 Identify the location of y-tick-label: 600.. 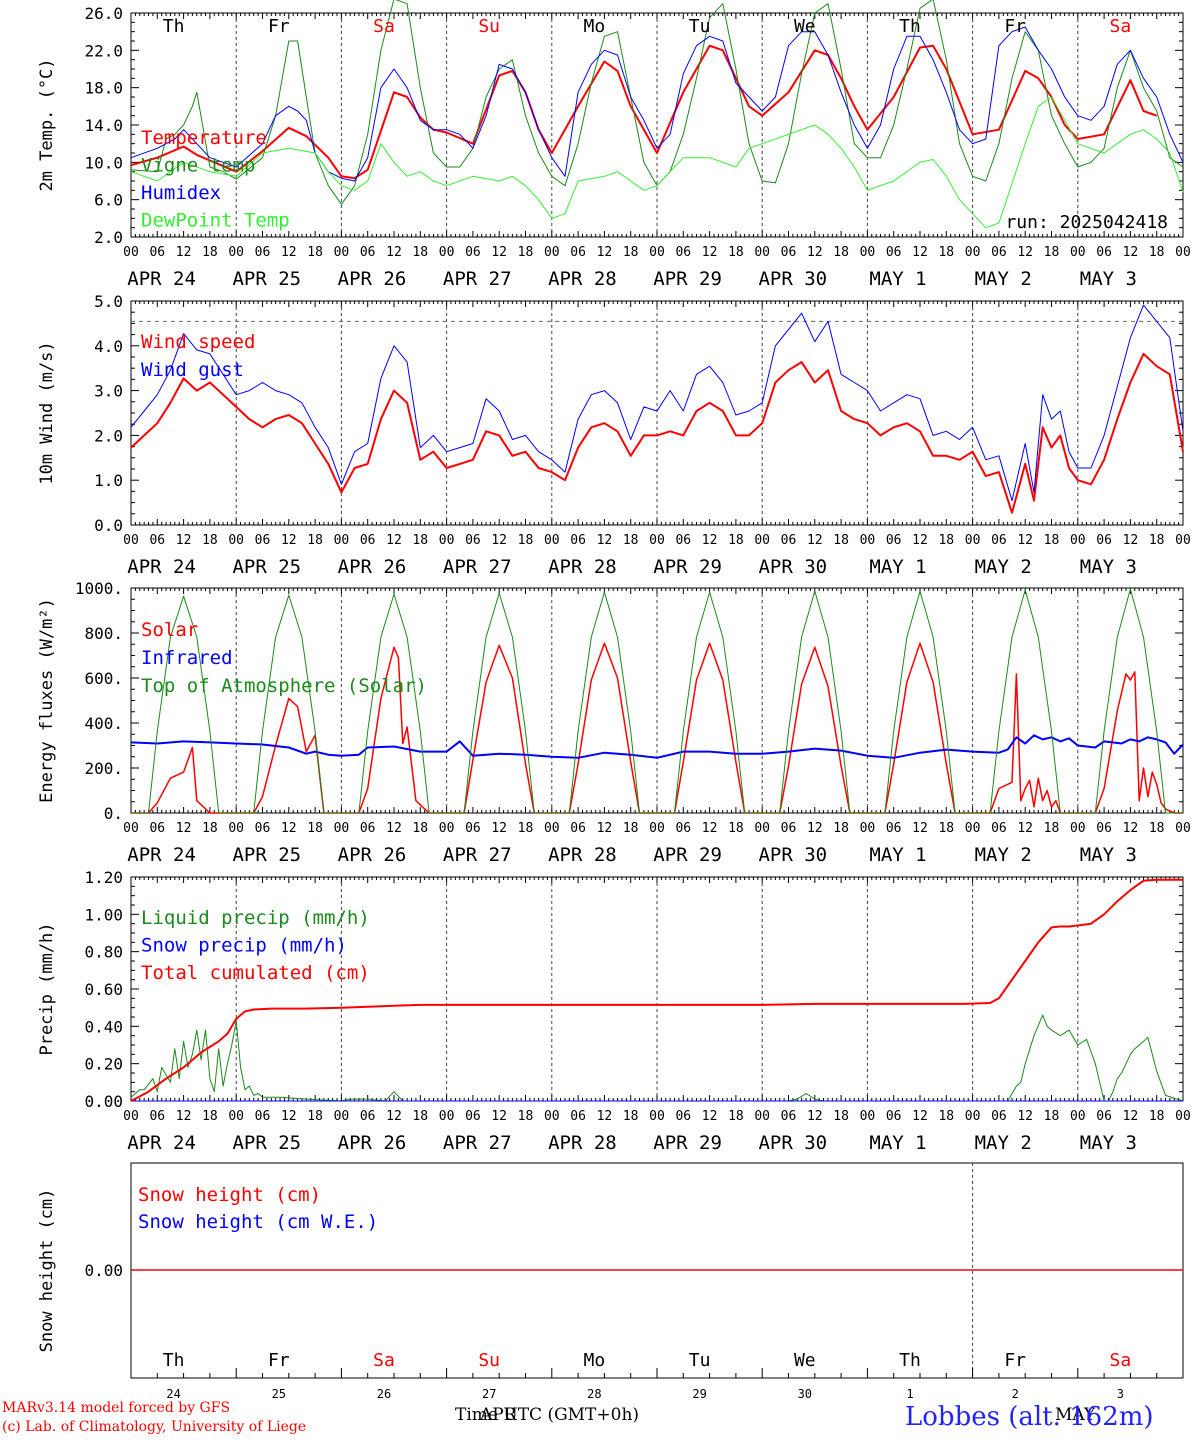
(103, 678).